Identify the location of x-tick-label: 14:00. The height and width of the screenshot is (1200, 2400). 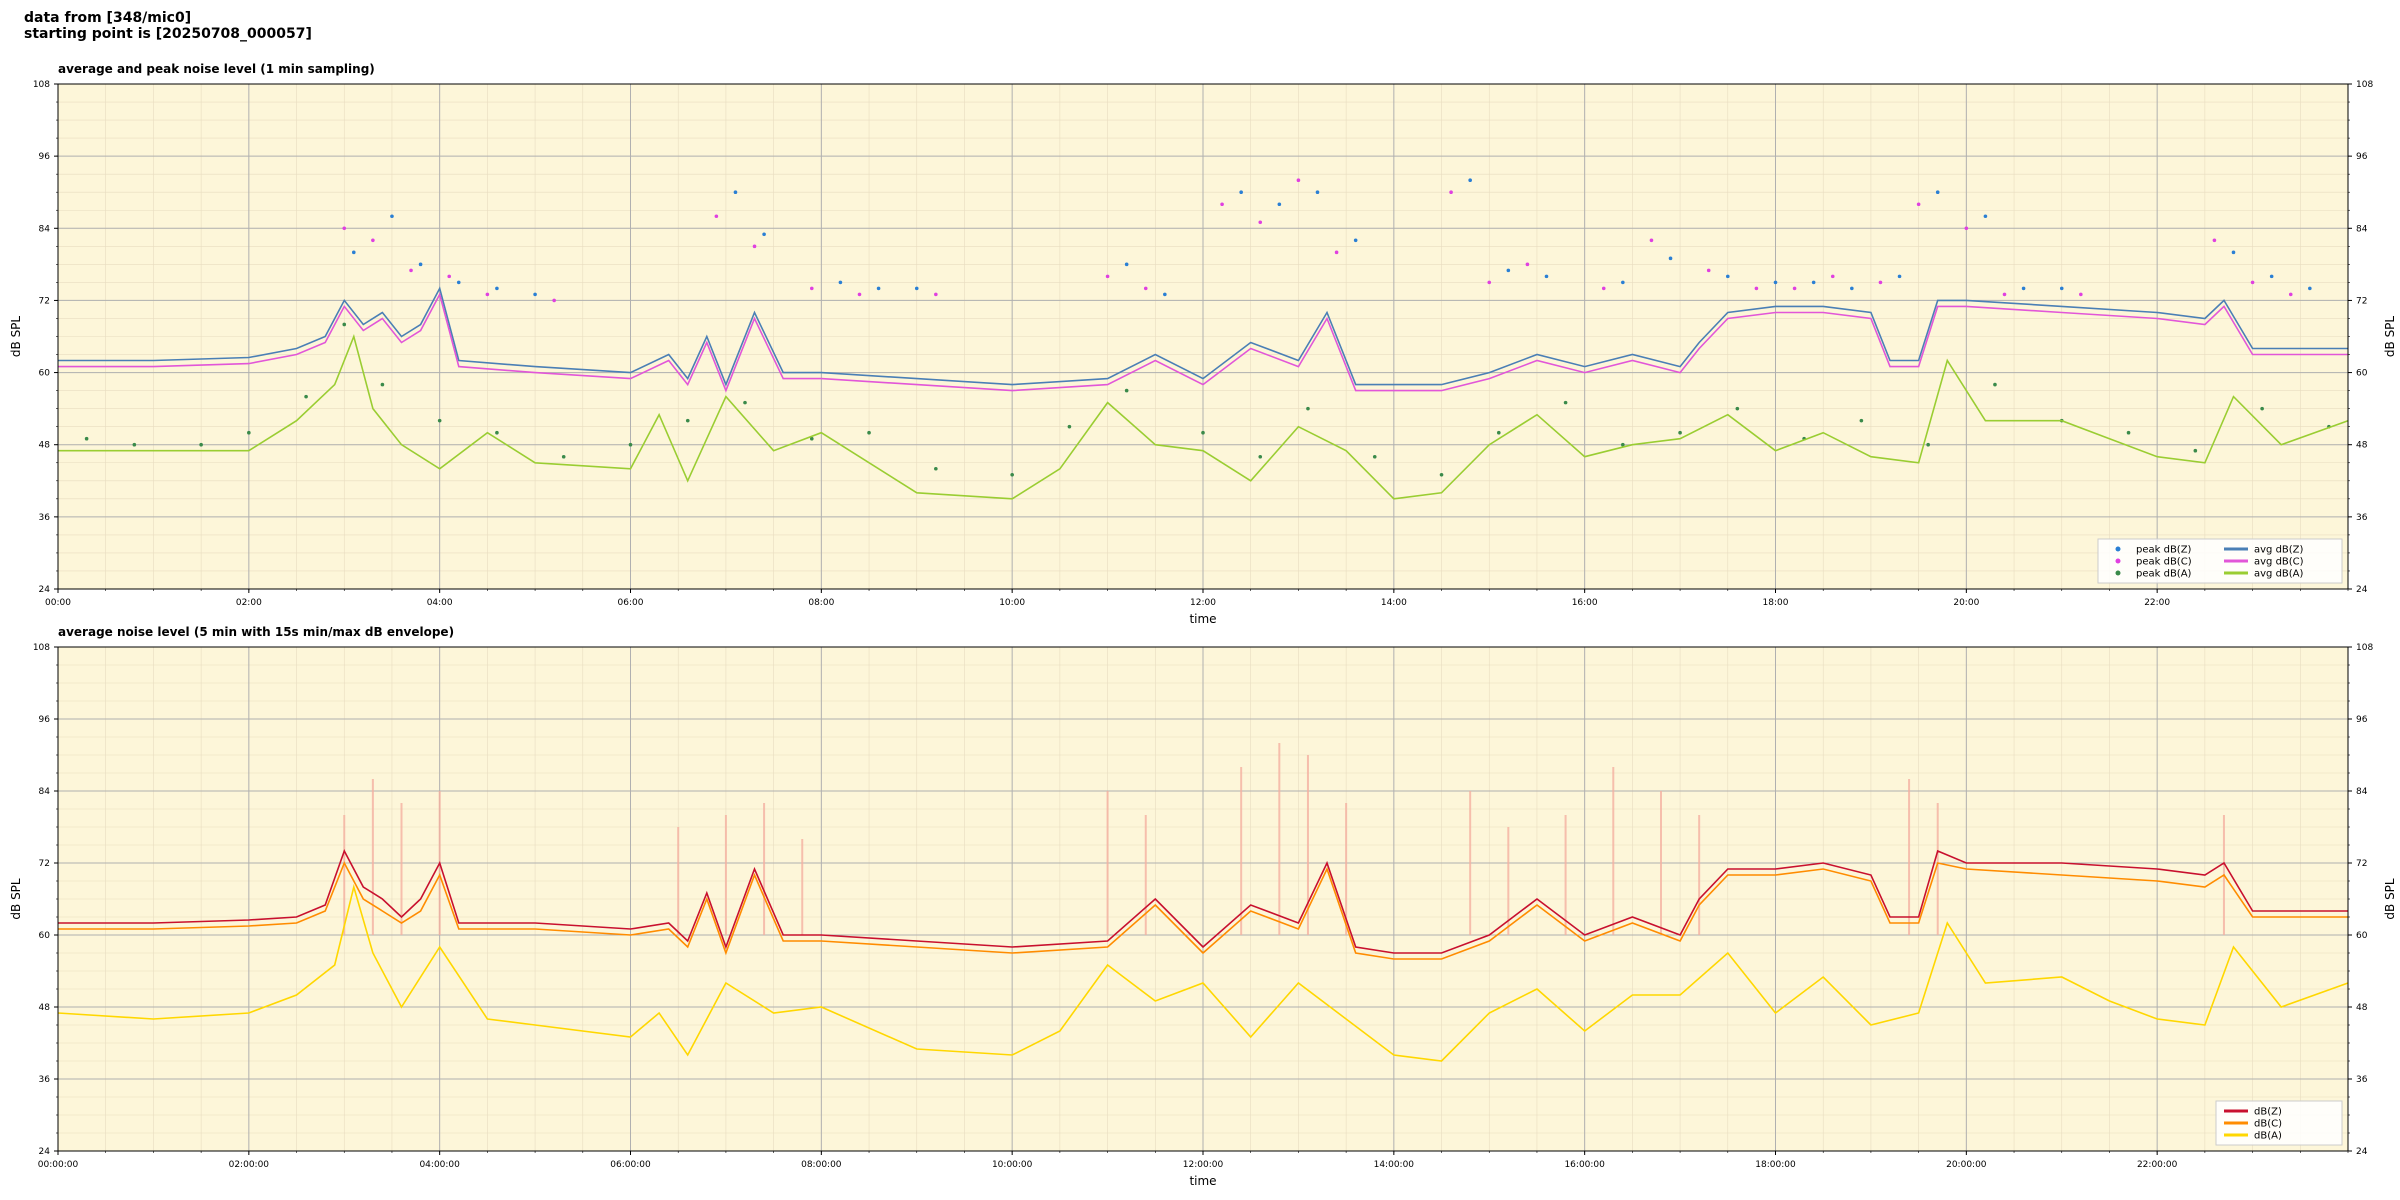
(1394, 603).